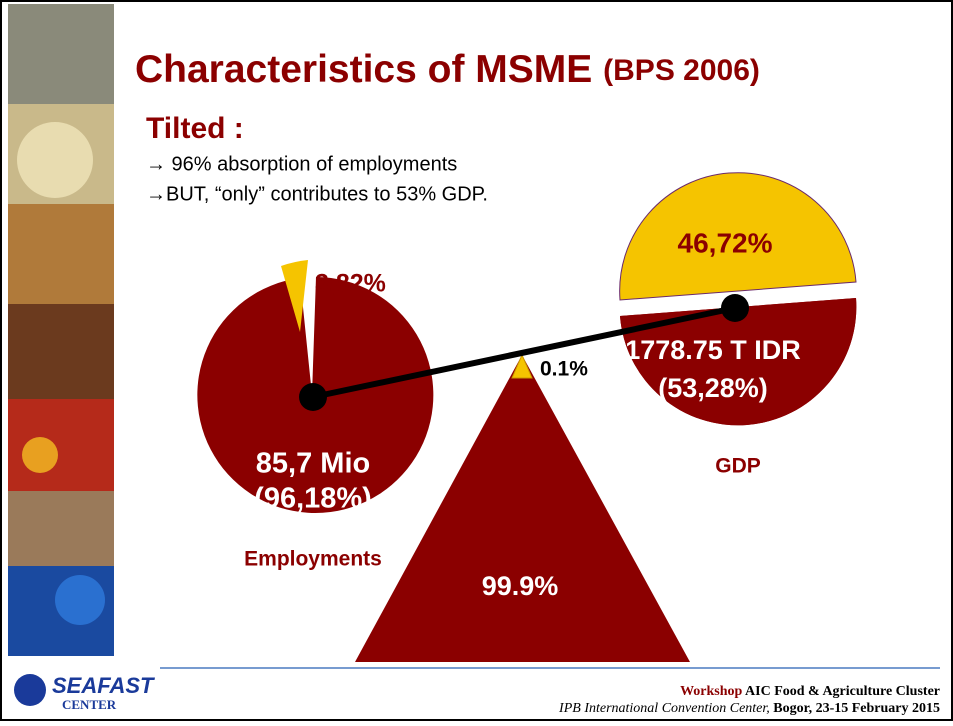 This screenshot has width=953, height=726. I want to click on beam, so click(524, 352).